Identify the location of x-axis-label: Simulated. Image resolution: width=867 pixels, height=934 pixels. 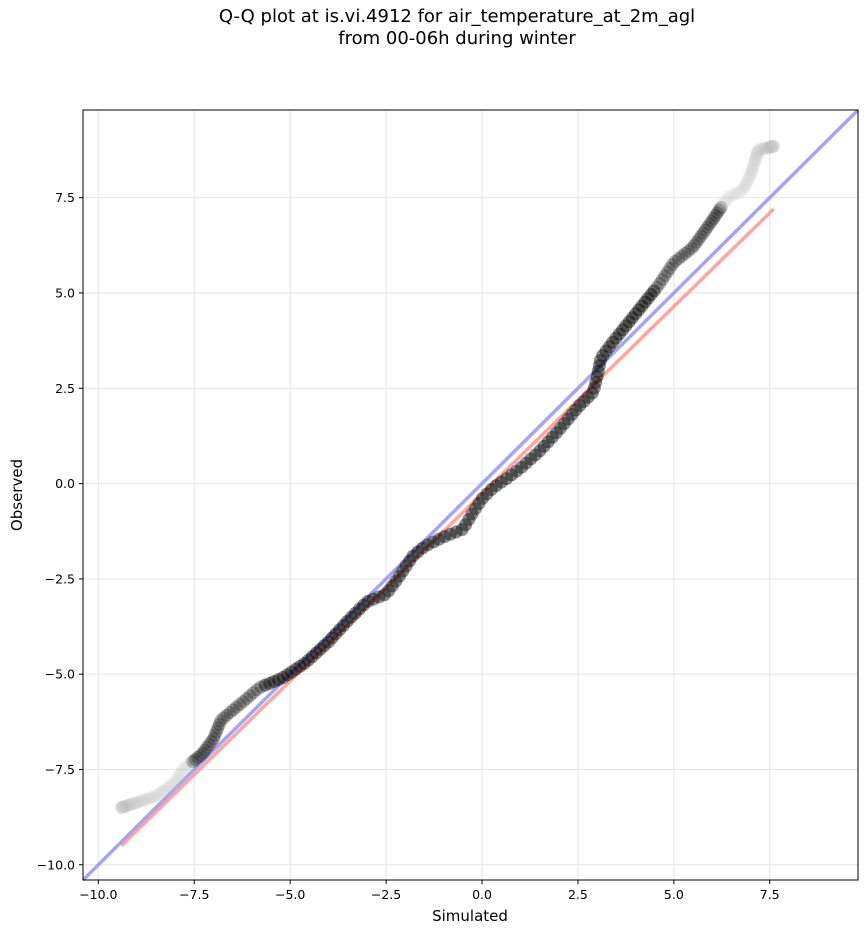
(470, 916).